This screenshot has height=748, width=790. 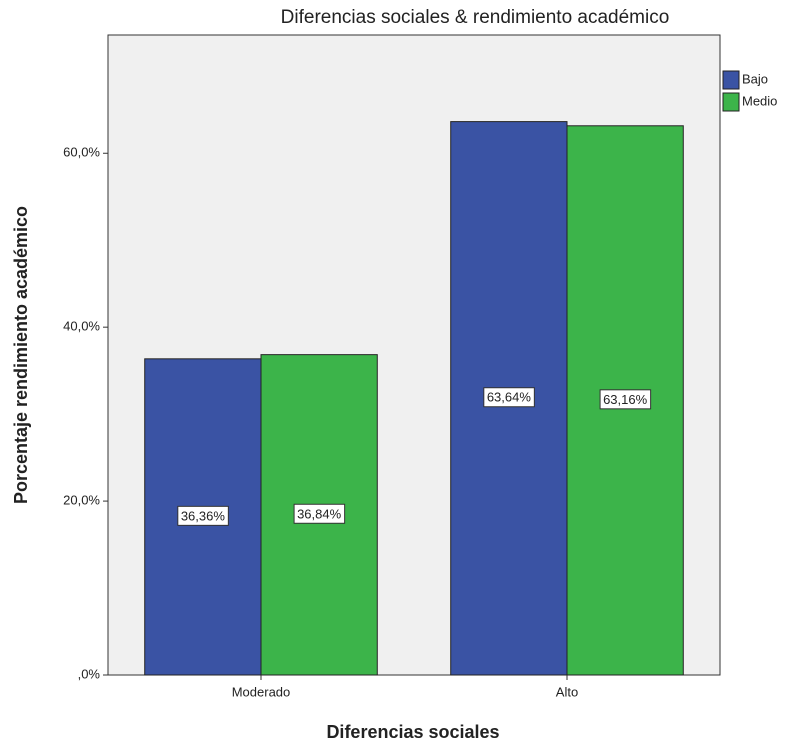 I want to click on legend-label: Bajo, so click(x=755, y=78).